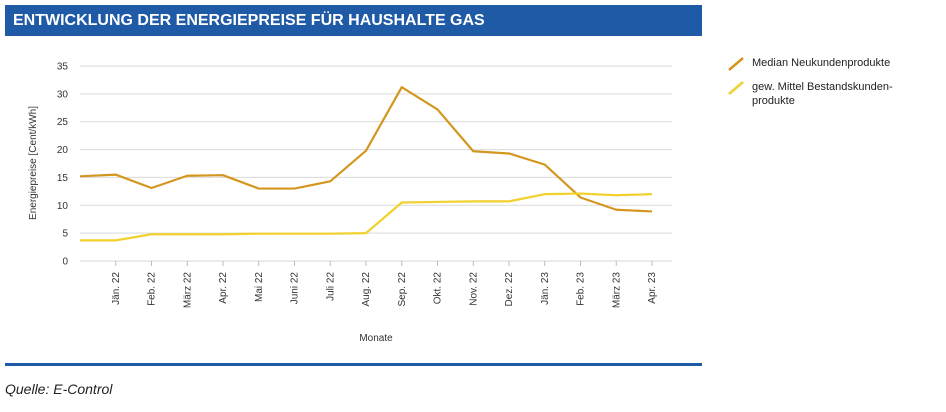 Image resolution: width=946 pixels, height=412 pixels. What do you see at coordinates (65, 234) in the screenshot?
I see `y-tick-label: 5` at bounding box center [65, 234].